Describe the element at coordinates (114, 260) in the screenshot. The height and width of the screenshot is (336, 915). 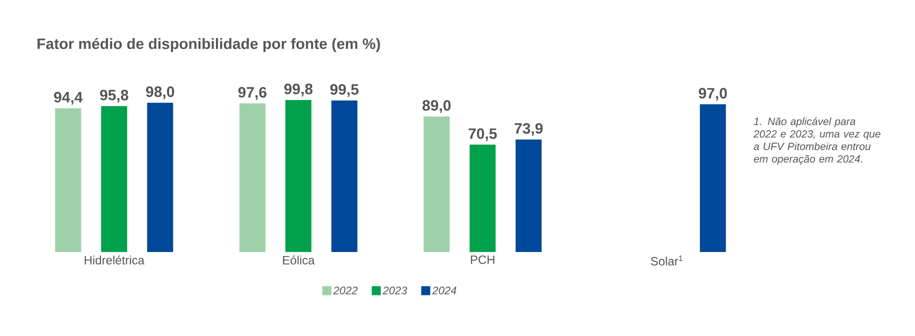
I see `x-tick-label: Hidrelétrica` at that location.